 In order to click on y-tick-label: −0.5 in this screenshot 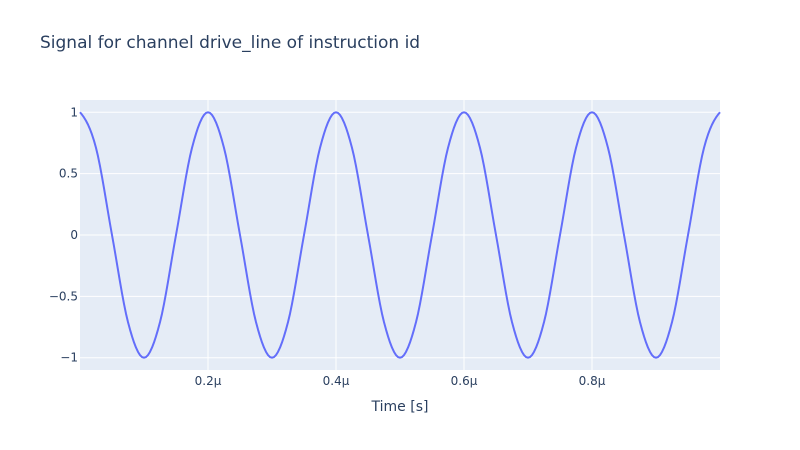, I will do `click(63, 296)`.